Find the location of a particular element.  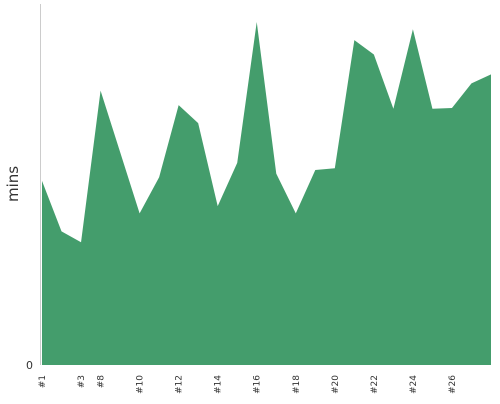

x-tick-label: #12 is located at coordinates (180, 384).